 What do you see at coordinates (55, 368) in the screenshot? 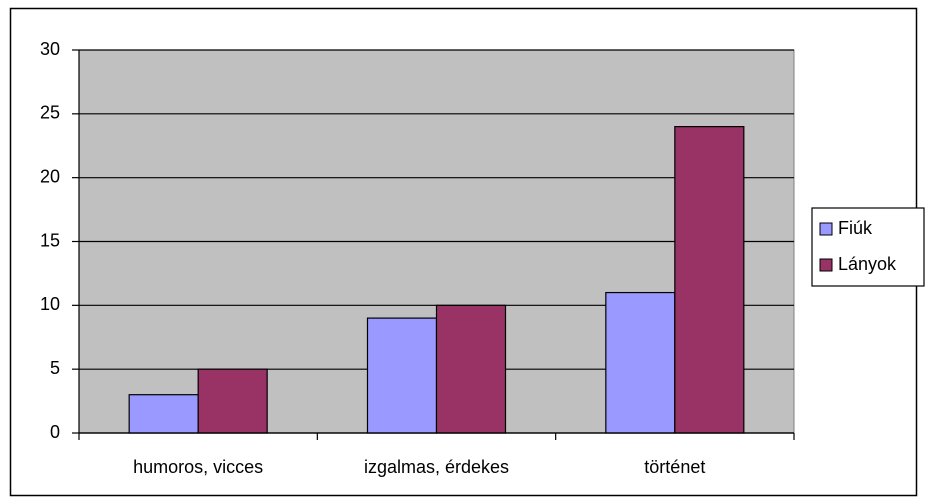
I see `y-tick-label: 5` at bounding box center [55, 368].